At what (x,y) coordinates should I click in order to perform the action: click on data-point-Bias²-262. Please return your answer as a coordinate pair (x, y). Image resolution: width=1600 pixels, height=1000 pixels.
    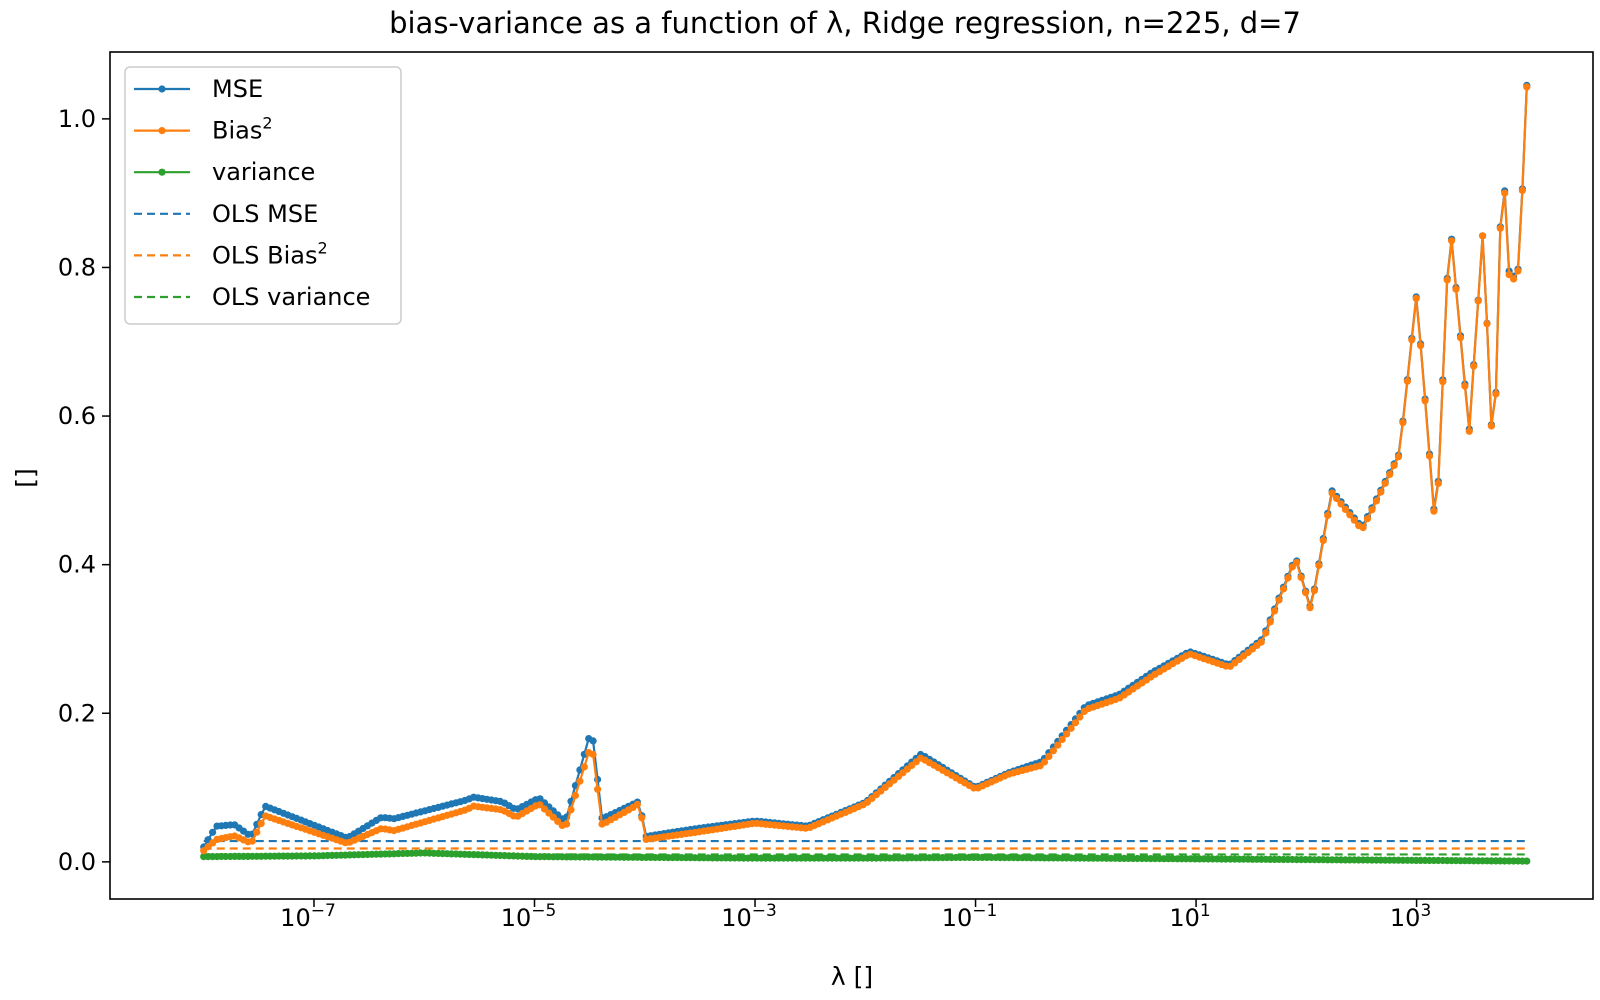
    Looking at the image, I should click on (1363, 528).